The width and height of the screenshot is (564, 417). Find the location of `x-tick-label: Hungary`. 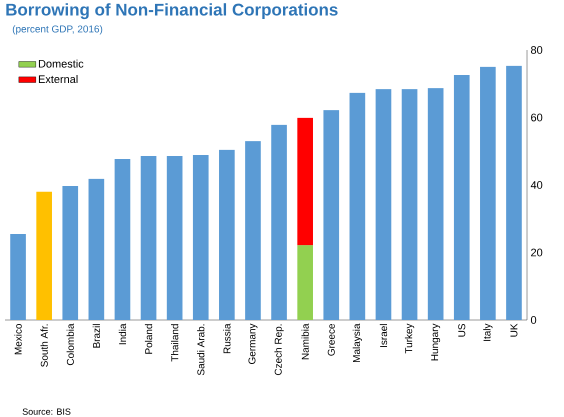

x-tick-label: Hungary is located at coordinates (435, 342).